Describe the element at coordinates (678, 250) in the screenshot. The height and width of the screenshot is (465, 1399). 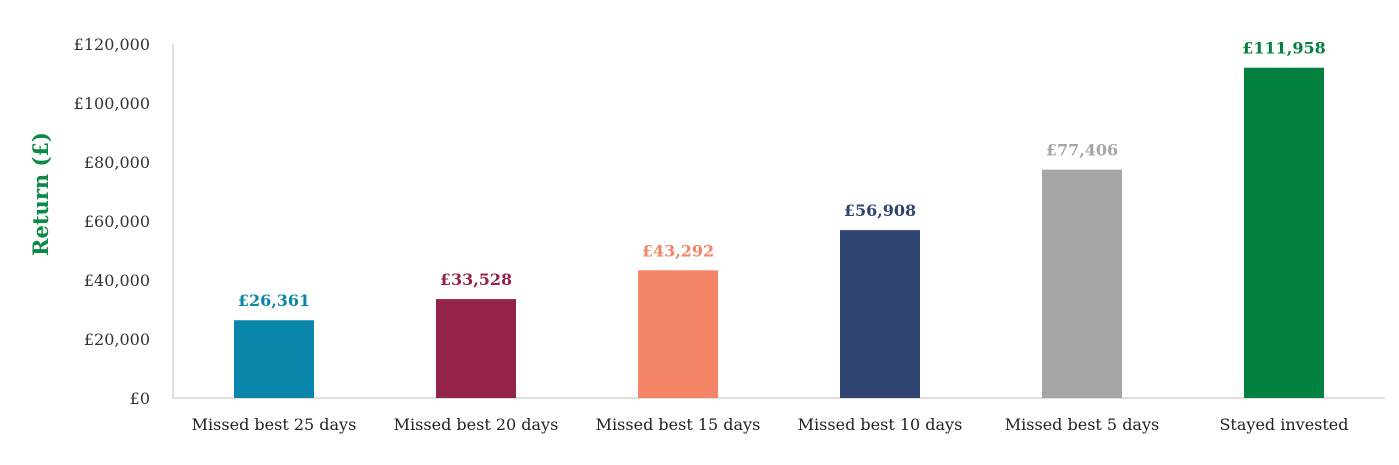
I see `data-label: £43,292` at that location.